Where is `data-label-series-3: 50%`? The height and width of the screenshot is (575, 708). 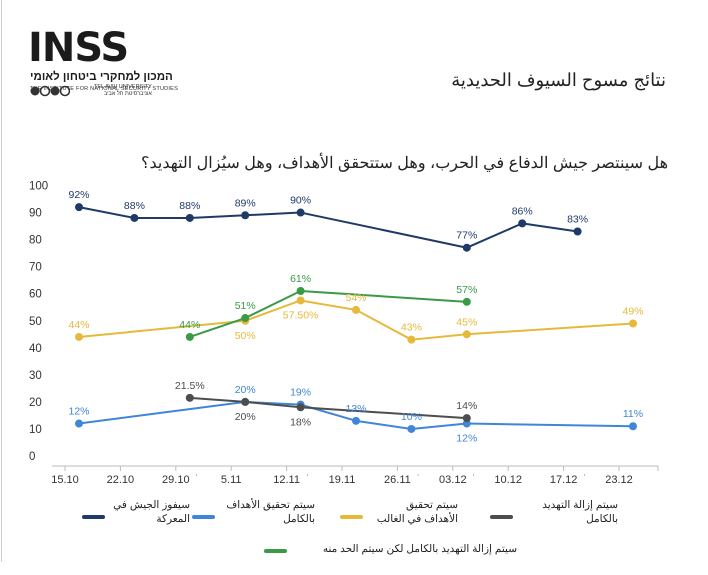 data-label-series-3: 50% is located at coordinates (245, 336).